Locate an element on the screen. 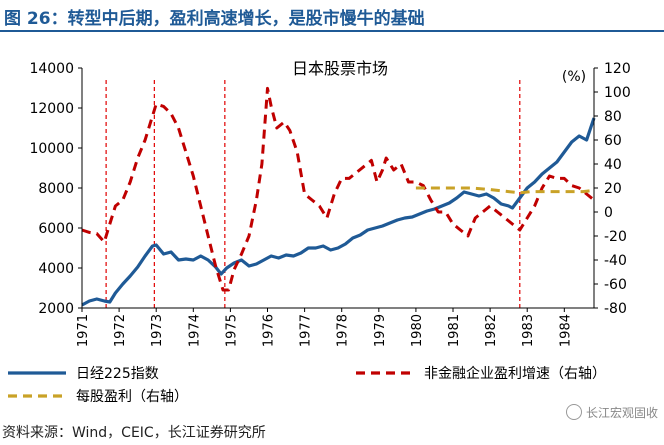 The image size is (664, 445). left-tick-label: 12000 is located at coordinates (51, 109).